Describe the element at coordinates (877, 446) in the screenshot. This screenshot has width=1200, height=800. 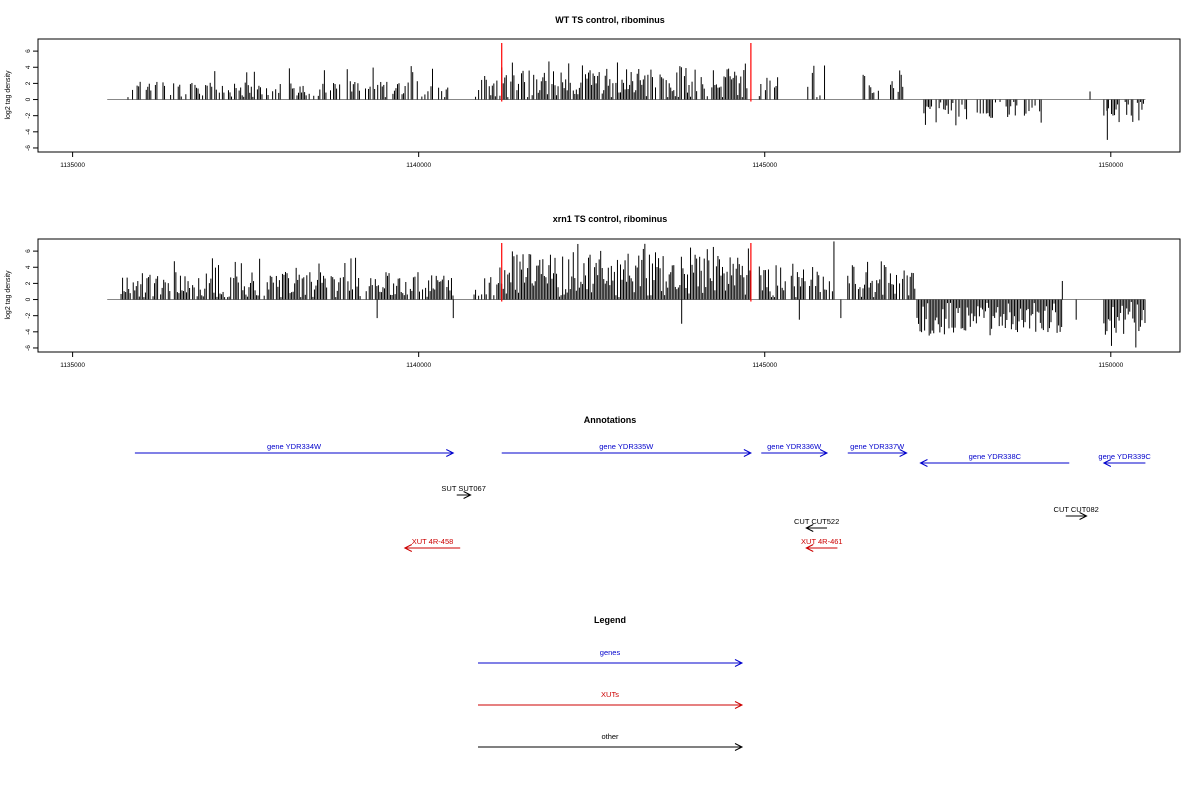
I see `annotation-label: gene YDR337W` at that location.